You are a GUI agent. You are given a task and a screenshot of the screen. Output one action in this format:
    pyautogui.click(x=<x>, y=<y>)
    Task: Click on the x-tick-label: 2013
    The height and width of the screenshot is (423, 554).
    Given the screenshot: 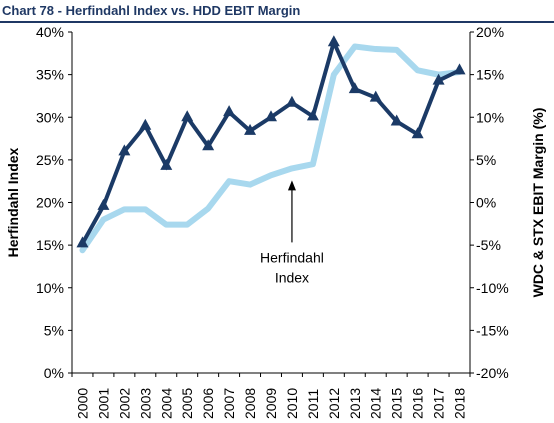 What is the action you would take?
    pyautogui.click(x=355, y=403)
    